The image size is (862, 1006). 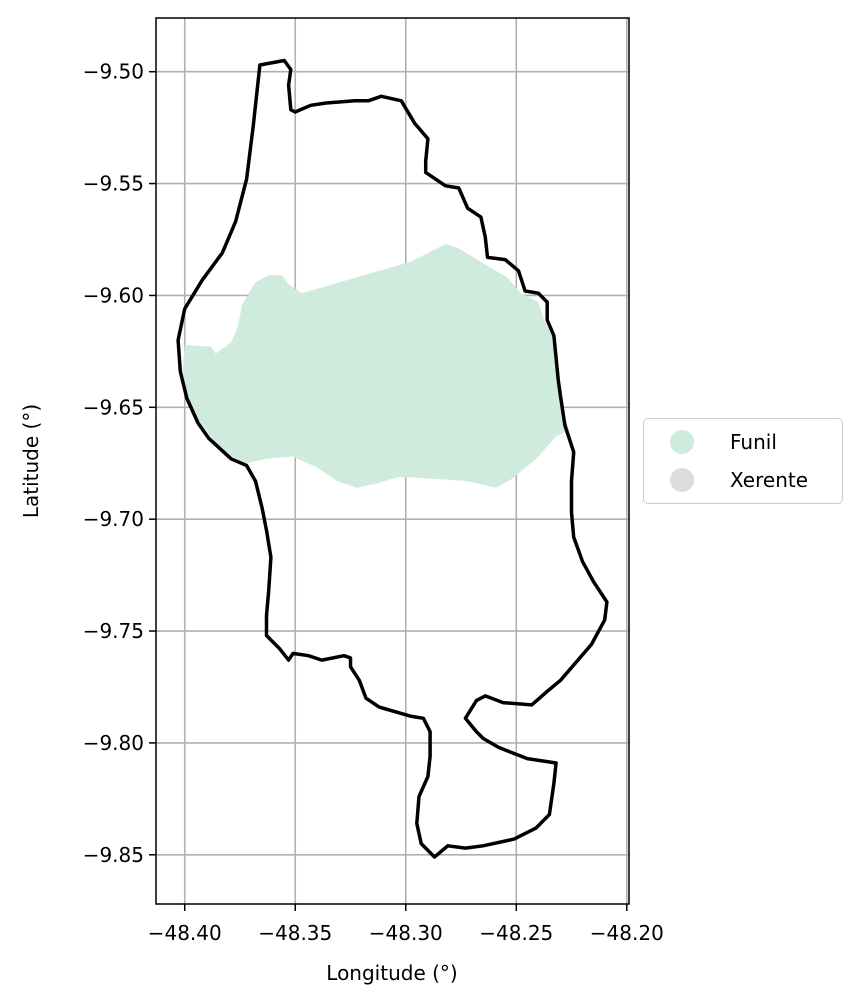 What do you see at coordinates (743, 461) in the screenshot?
I see `legend: Funil Xerente` at bounding box center [743, 461].